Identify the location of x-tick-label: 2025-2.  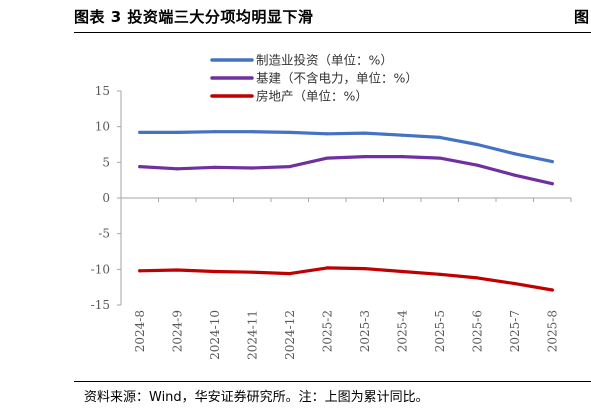
(327, 331).